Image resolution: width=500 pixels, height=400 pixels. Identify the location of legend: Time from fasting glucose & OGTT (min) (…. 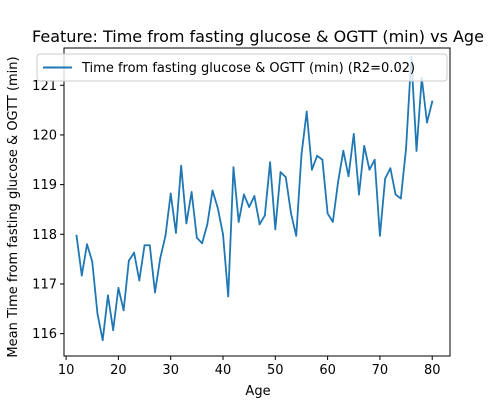
(242, 67).